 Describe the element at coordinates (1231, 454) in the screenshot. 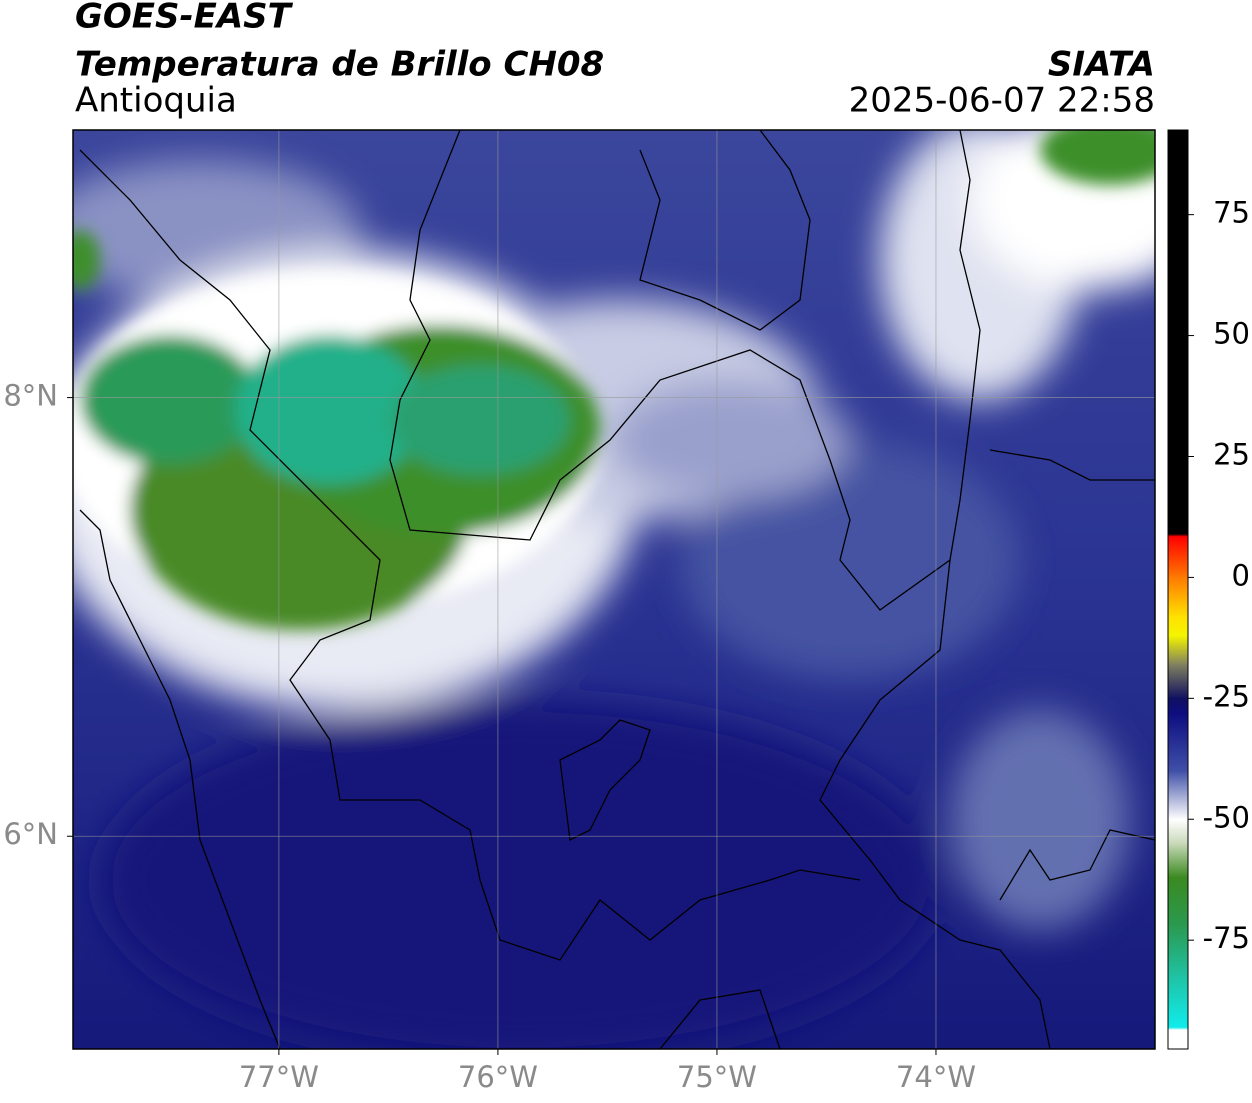

I see `colorbar-tick-label: 25` at that location.